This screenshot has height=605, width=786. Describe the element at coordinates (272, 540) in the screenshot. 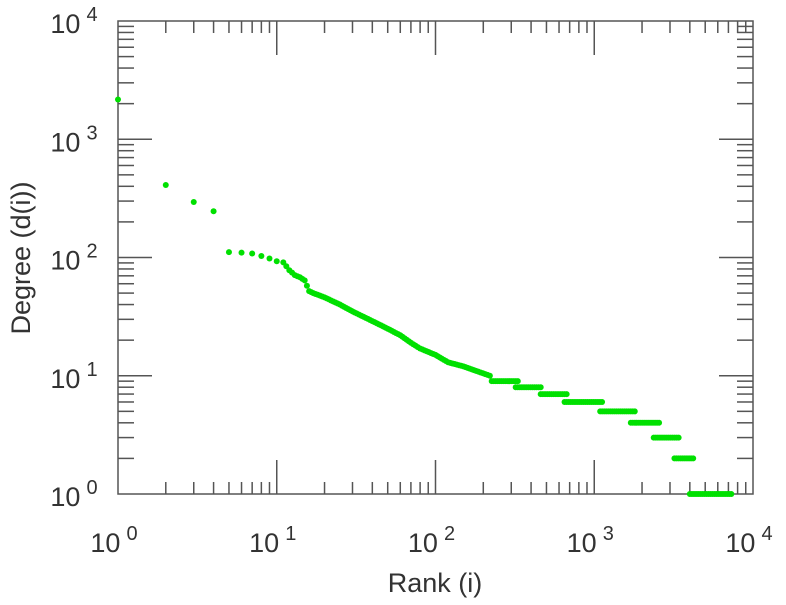

I see `x-tick-label: 10 1` at that location.